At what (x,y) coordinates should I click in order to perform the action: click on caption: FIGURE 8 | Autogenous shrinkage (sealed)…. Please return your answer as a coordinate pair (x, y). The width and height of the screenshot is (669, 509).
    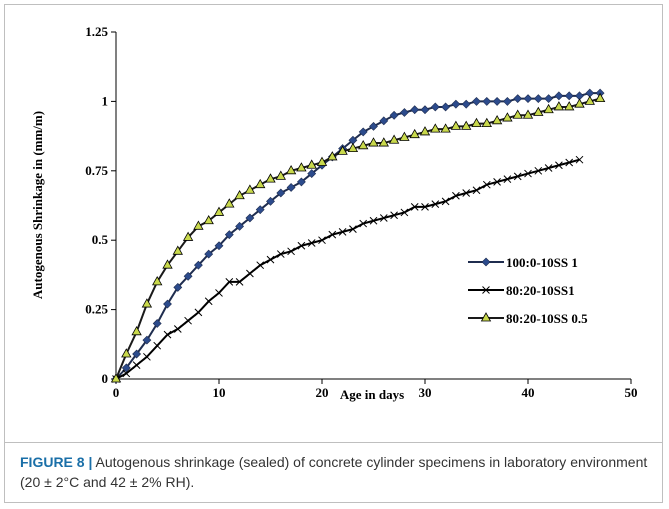
    Looking at the image, I should click on (335, 472).